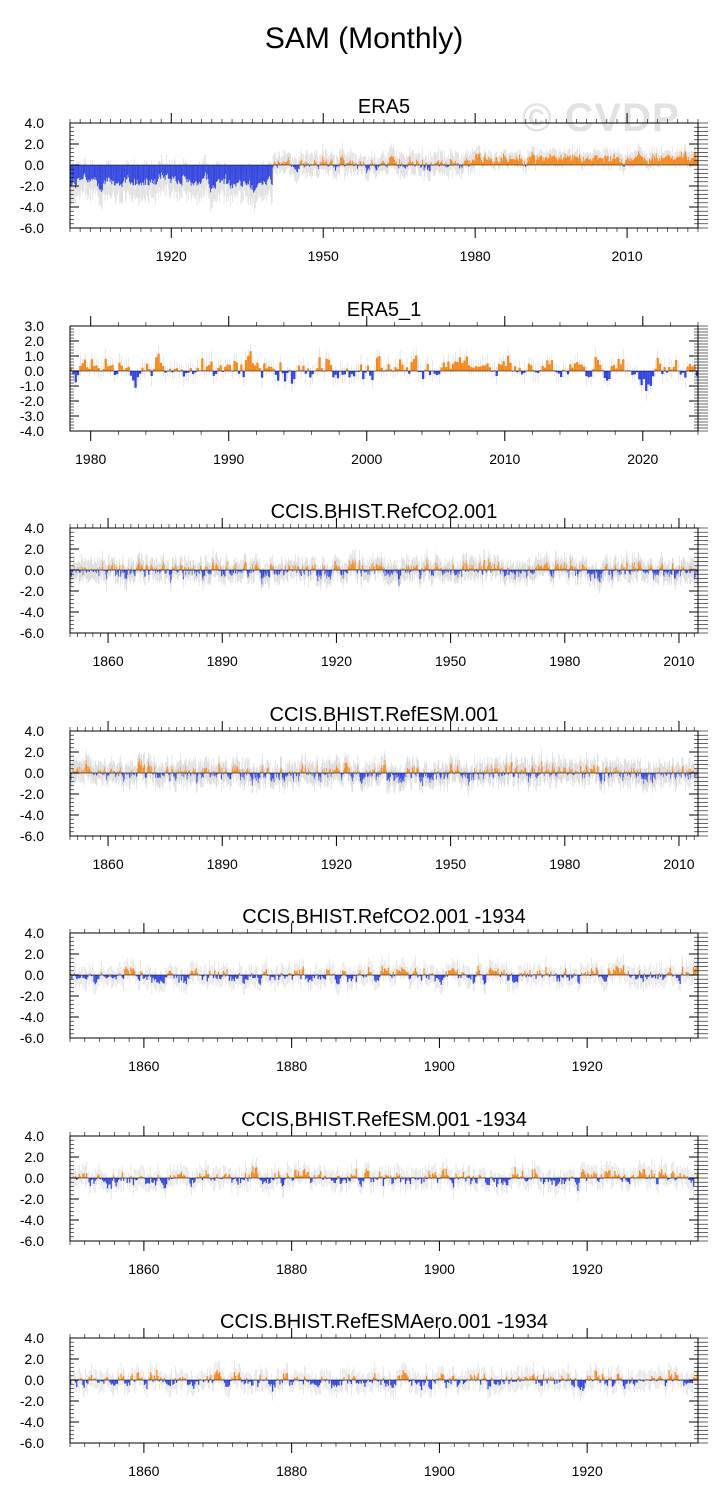 This screenshot has height=1510, width=728. Describe the element at coordinates (384, 580) in the screenshot. I see `plot-frame` at that location.